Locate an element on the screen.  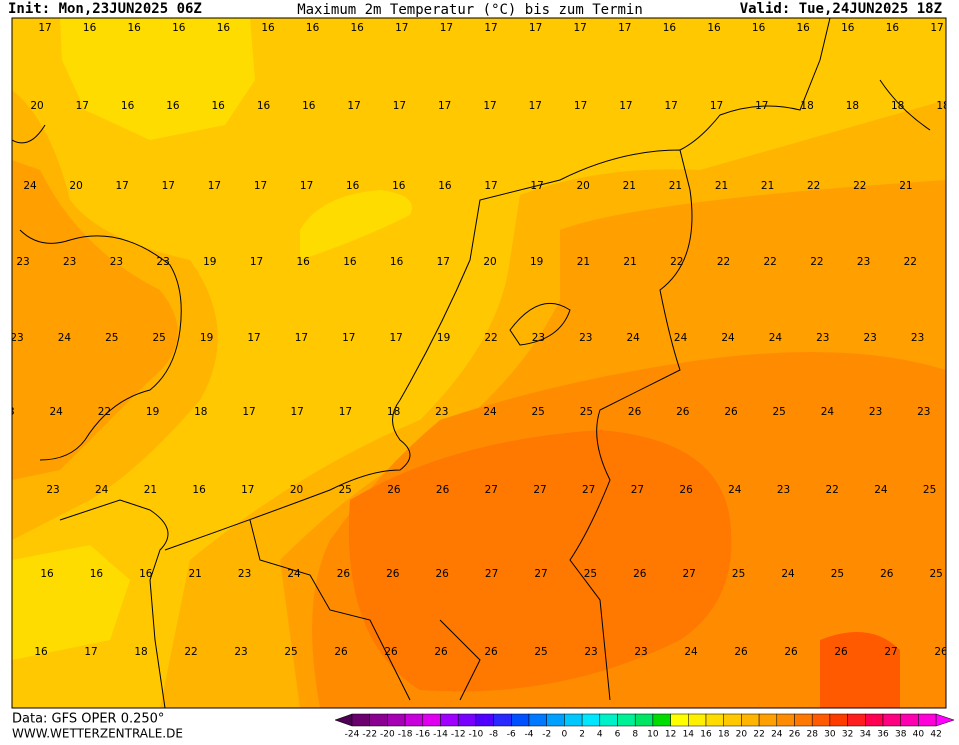
colorbar-label: -4 is located at coordinates (529, 735).